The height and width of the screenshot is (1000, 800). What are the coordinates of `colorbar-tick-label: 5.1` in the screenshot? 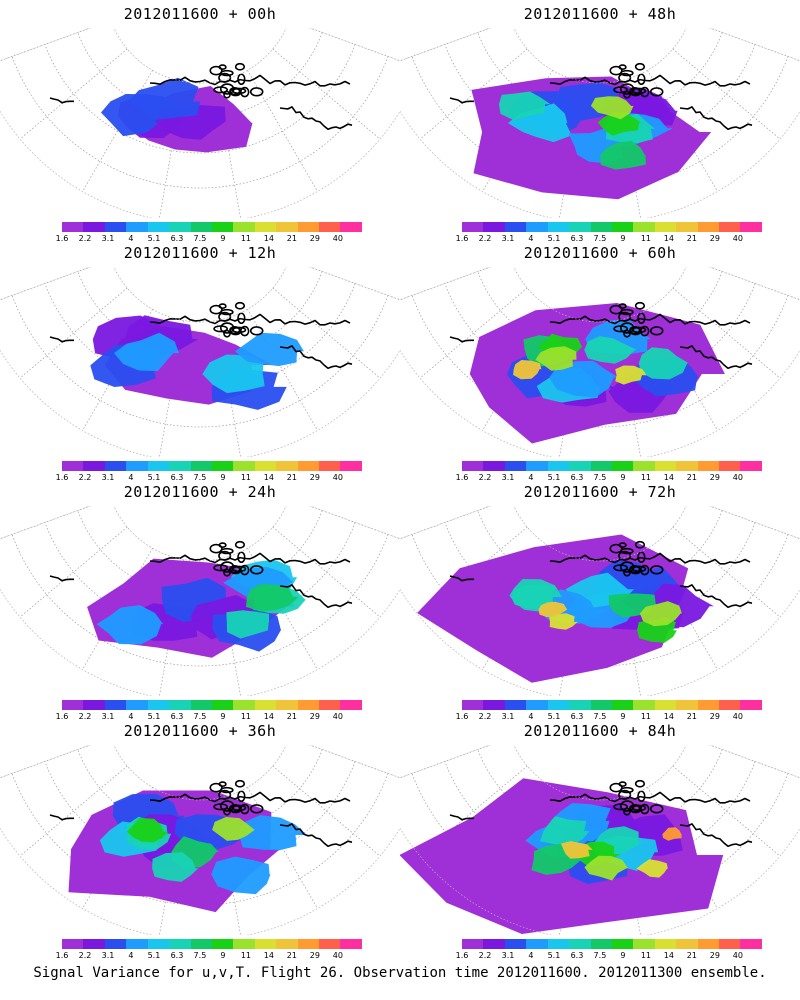 It's located at (154, 955).